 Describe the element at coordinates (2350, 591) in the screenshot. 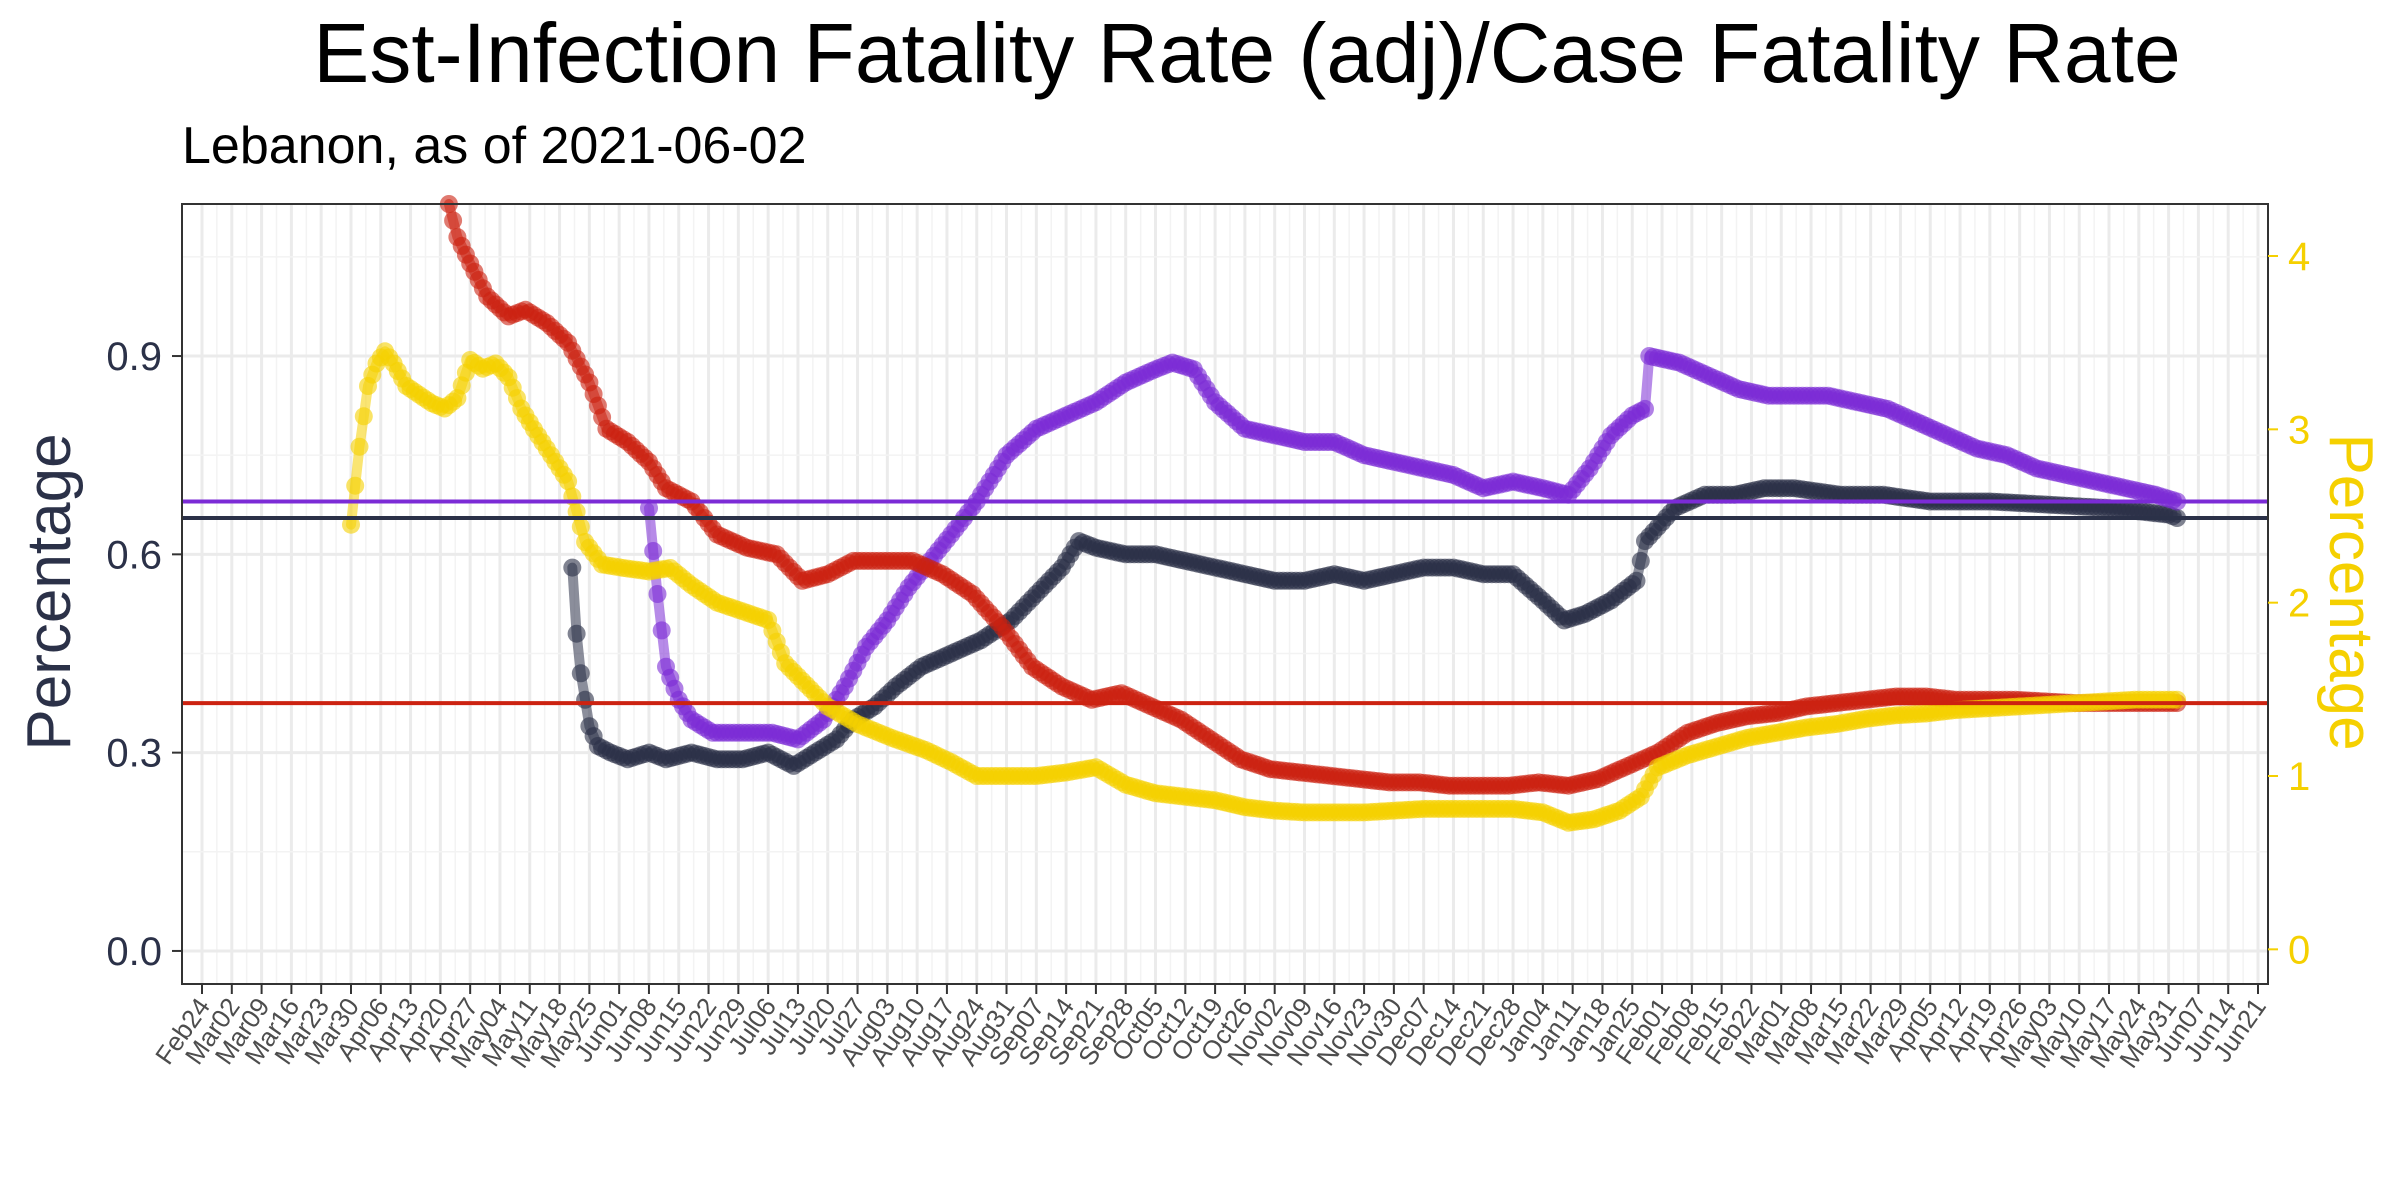

I see `y-axis-label-right: Percentage` at that location.